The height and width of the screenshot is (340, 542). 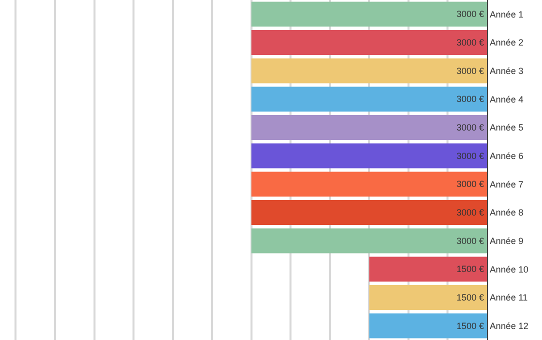 I want to click on y-tick-label: Année 1, so click(x=507, y=14).